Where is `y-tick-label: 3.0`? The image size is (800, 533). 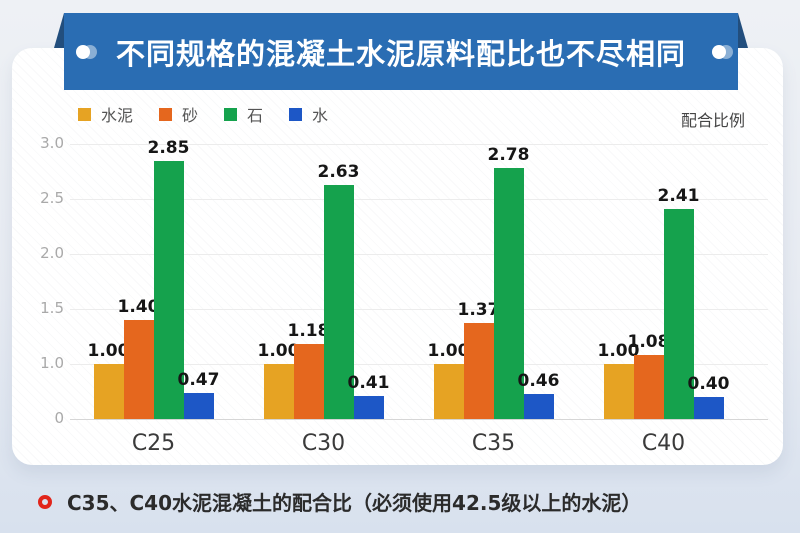
y-tick-label: 3.0 is located at coordinates (52, 143).